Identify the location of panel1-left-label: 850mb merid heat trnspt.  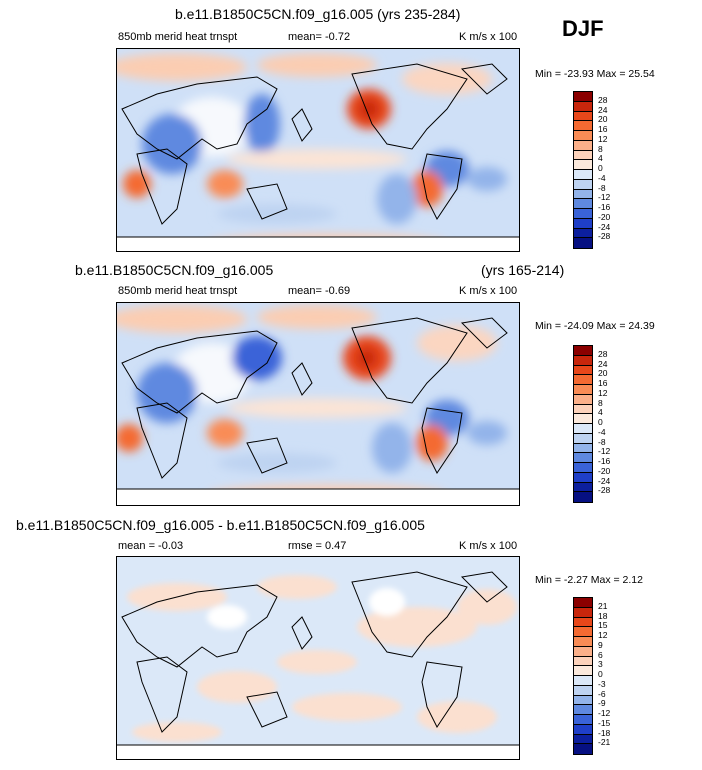
(178, 37).